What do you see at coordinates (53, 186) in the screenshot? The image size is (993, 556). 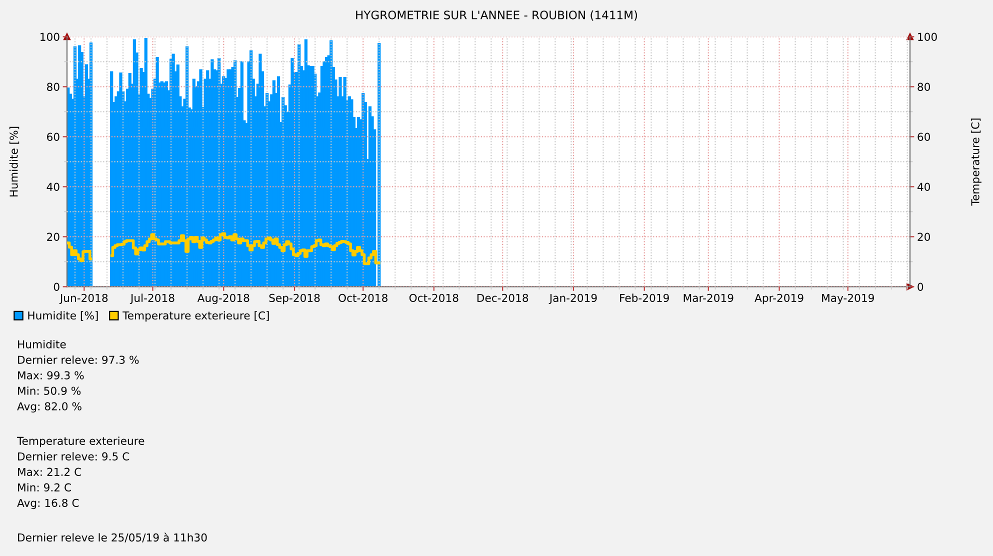 I see `y-tick-label: 40` at bounding box center [53, 186].